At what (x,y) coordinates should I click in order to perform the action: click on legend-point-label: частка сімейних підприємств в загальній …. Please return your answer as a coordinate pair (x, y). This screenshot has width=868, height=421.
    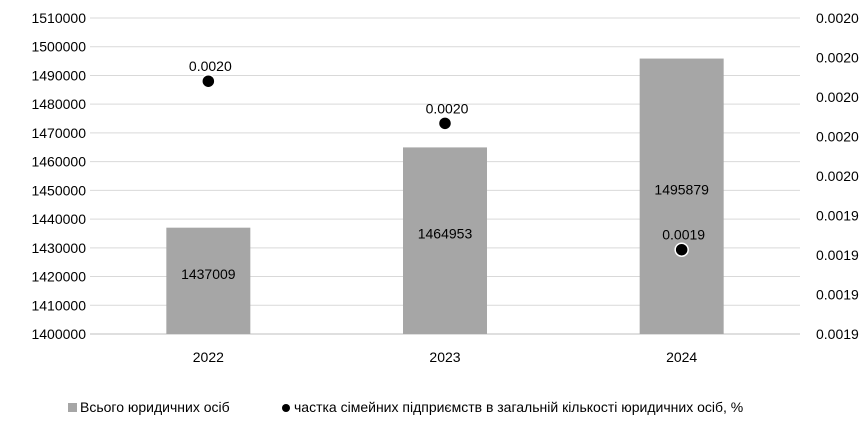
    Looking at the image, I should click on (518, 407).